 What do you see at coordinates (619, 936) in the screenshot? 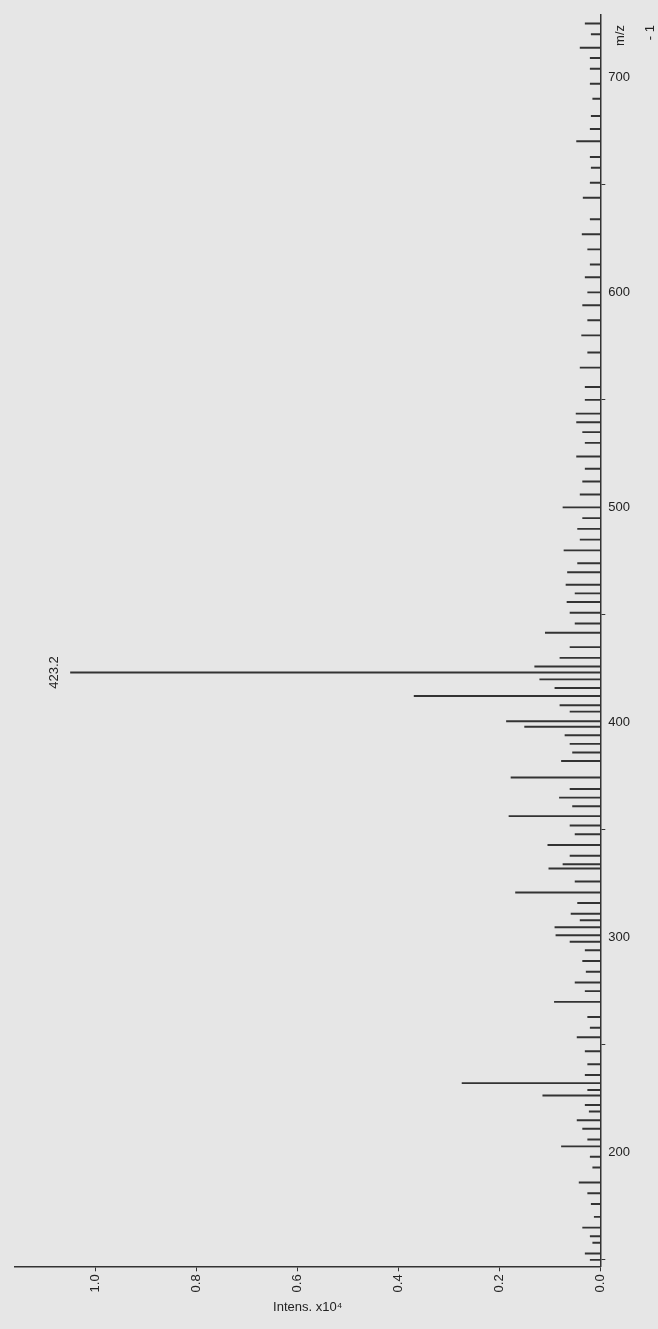
I see `y-tick-label: 300` at bounding box center [619, 936].